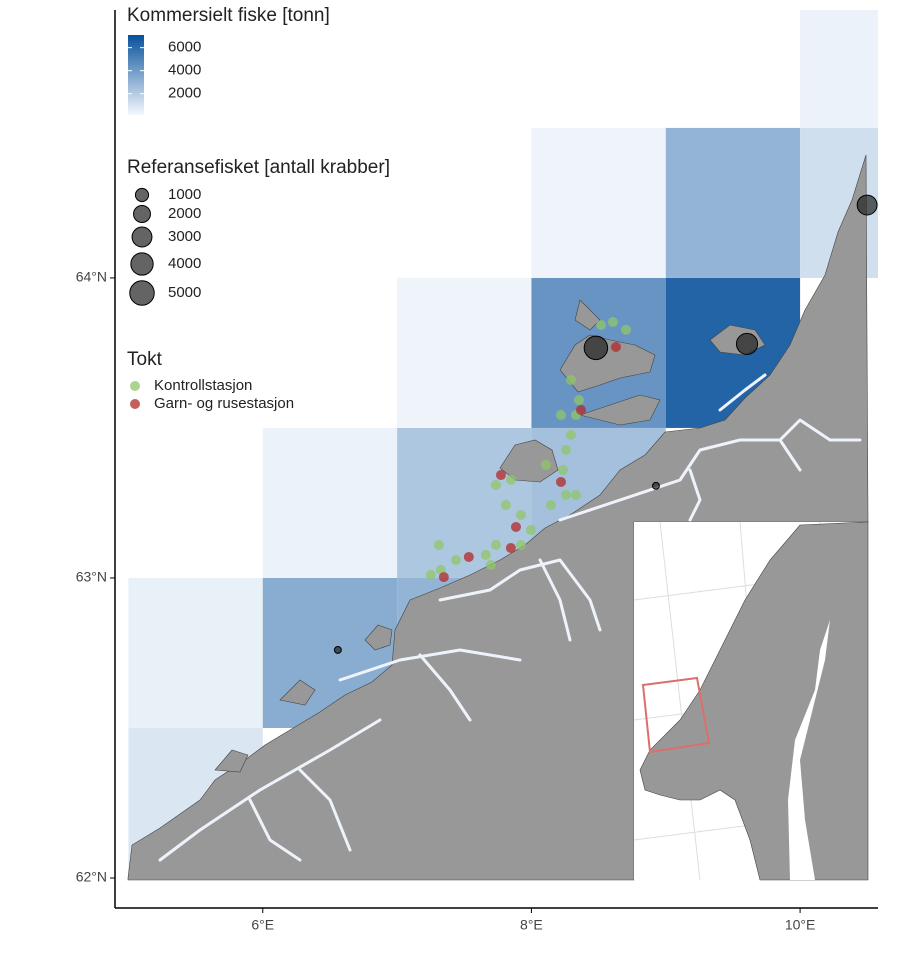 The image size is (924, 970). I want to click on size-legend-title: Referansefisket [antall krabber], so click(258, 167).